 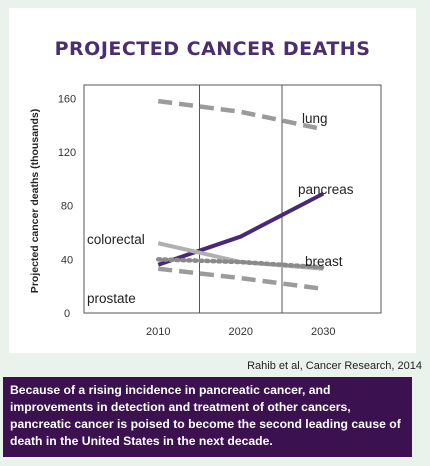 I want to click on series-label-breast: breast, so click(x=324, y=261).